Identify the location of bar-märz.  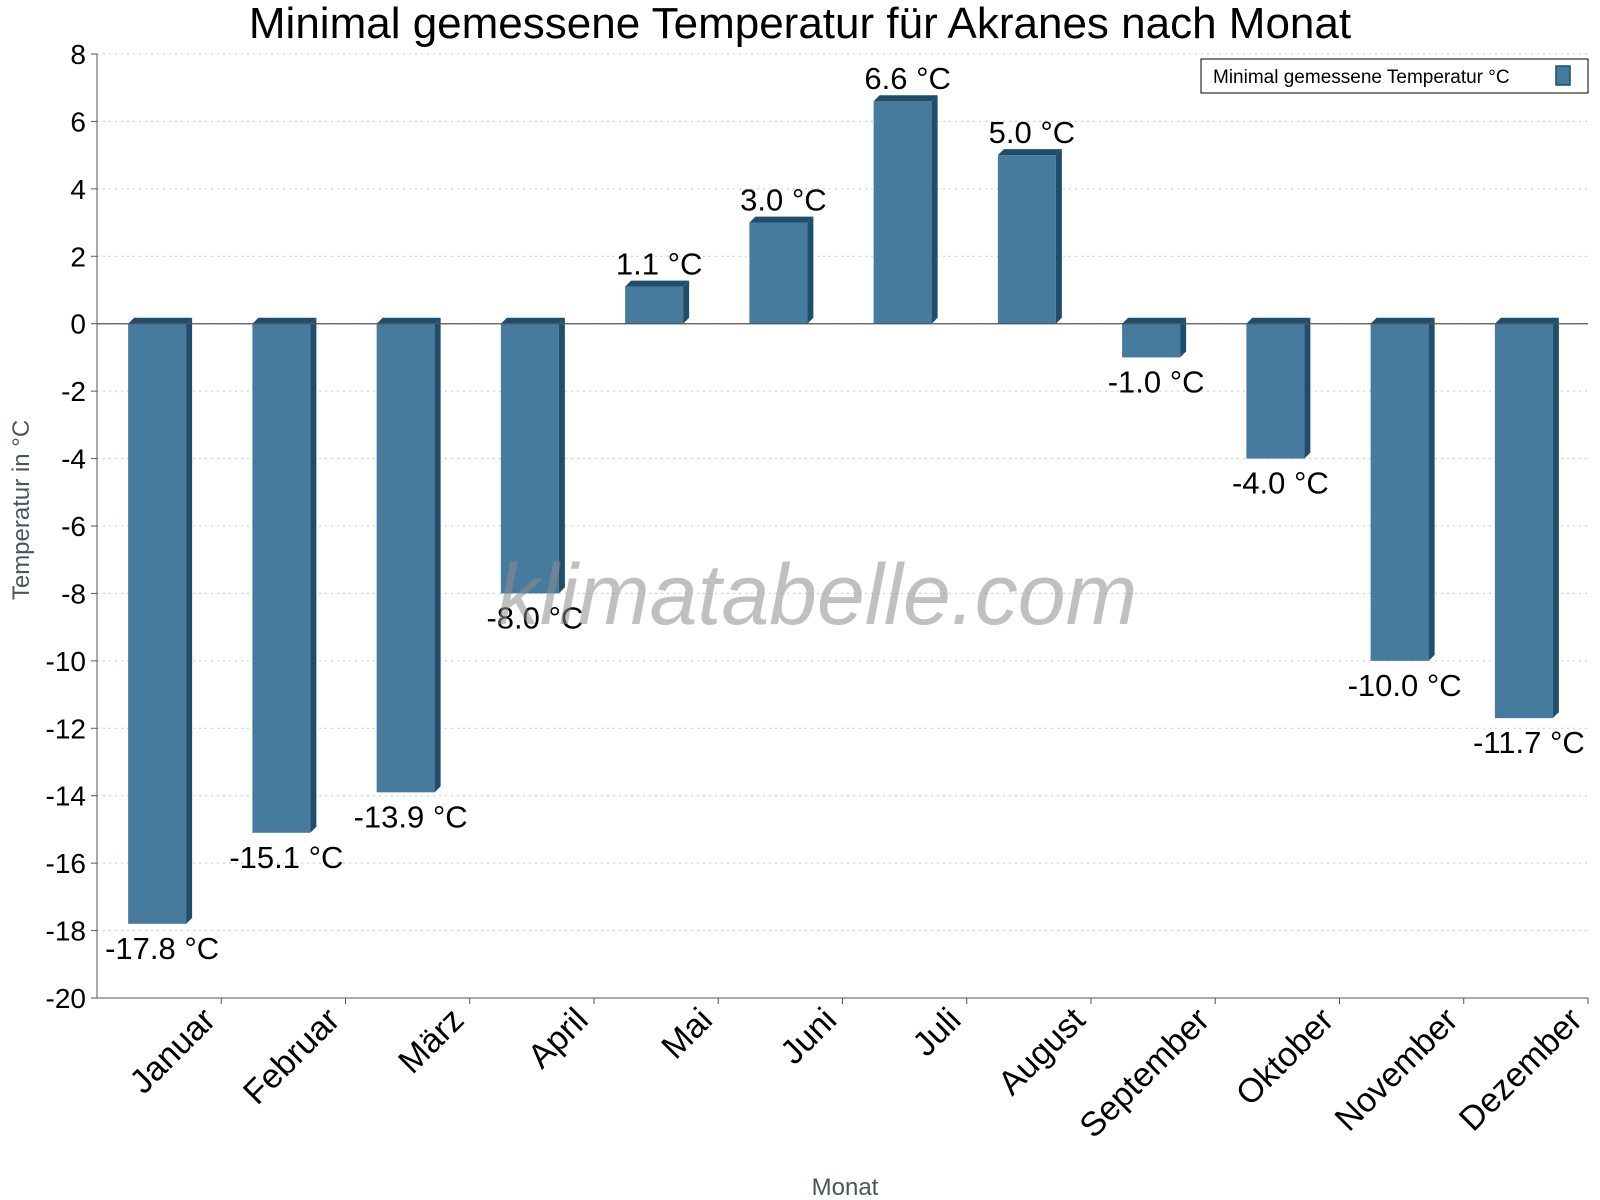
(408, 555).